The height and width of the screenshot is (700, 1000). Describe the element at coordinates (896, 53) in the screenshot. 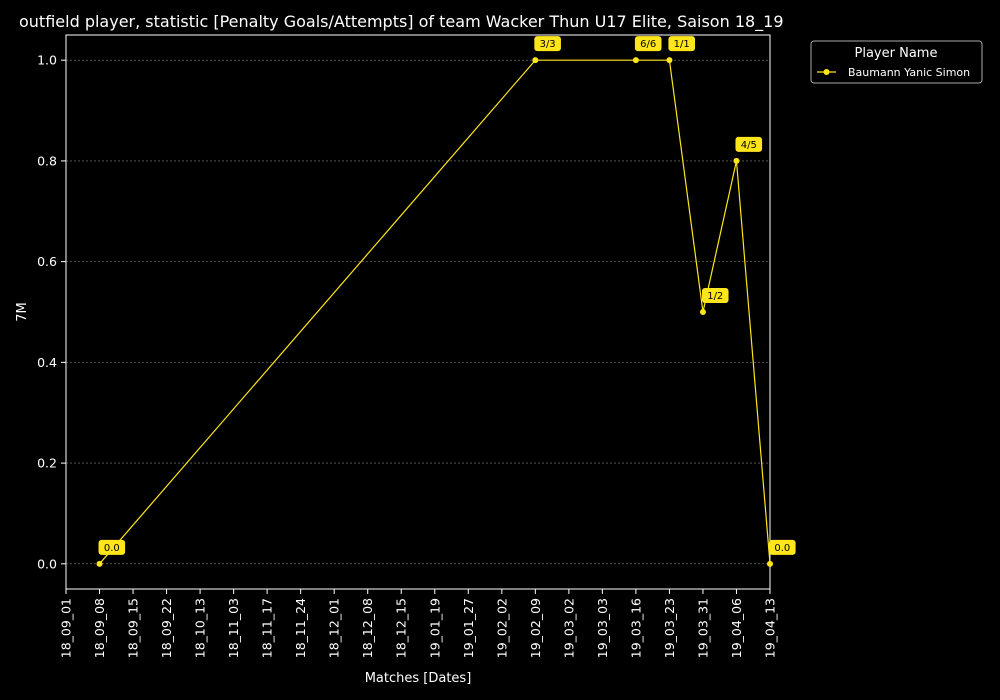

I see `legend-title: Player Name` at that location.